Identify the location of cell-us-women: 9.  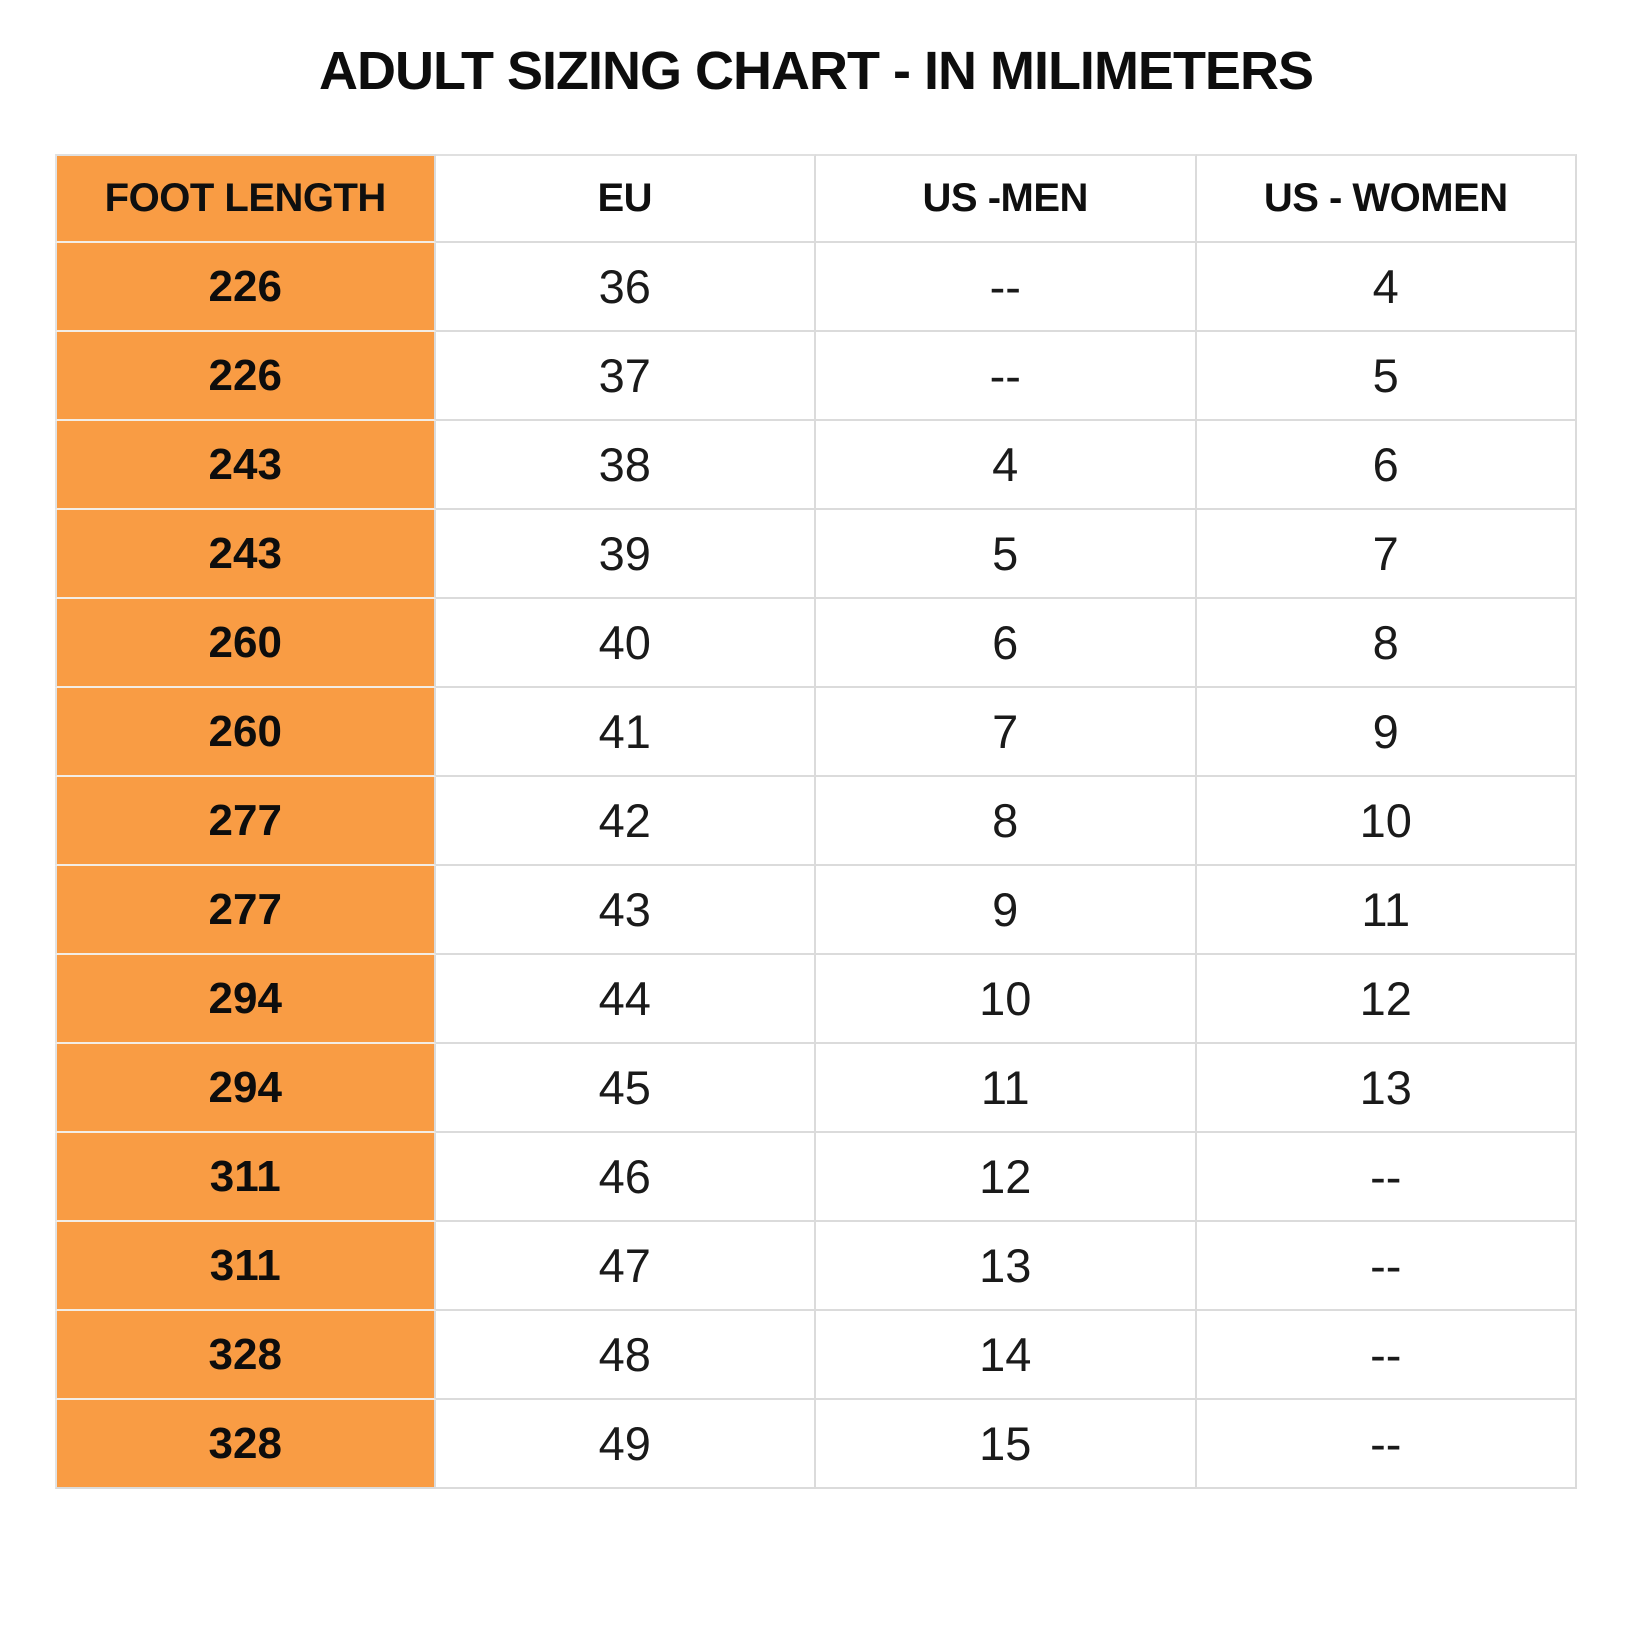
(1386, 732).